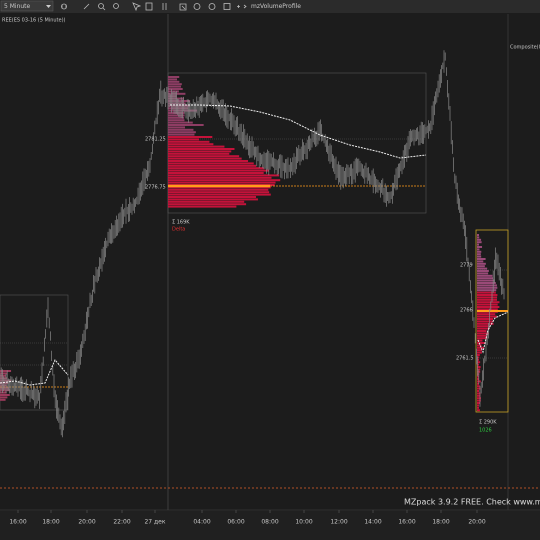 This screenshot has height=540, width=540. What do you see at coordinates (488, 423) in the screenshot?
I see `profile-volume: Σ 290K` at bounding box center [488, 423].